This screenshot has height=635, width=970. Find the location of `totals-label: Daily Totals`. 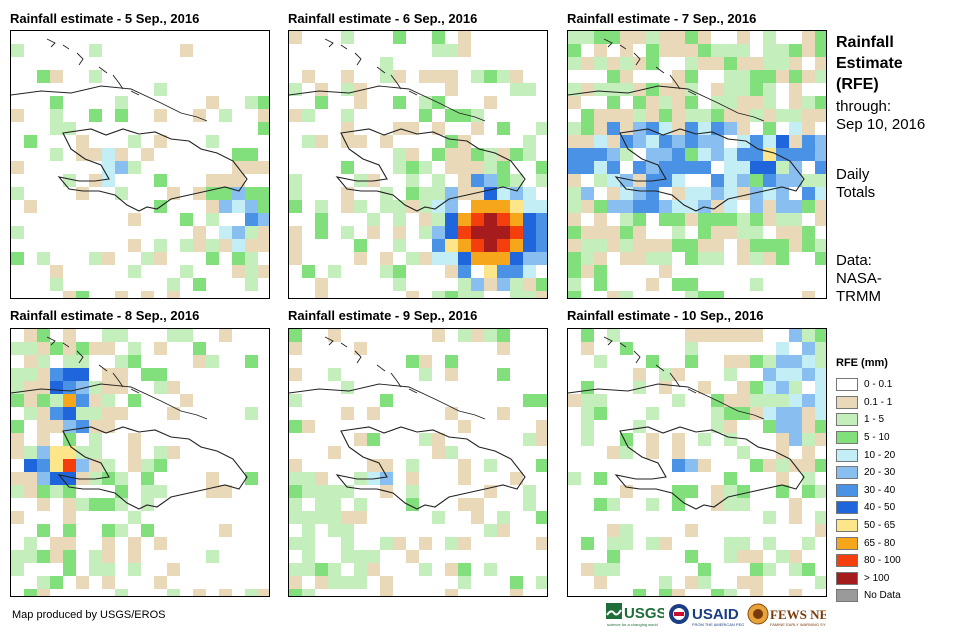

totals-label: Daily Totals is located at coordinates (855, 184).